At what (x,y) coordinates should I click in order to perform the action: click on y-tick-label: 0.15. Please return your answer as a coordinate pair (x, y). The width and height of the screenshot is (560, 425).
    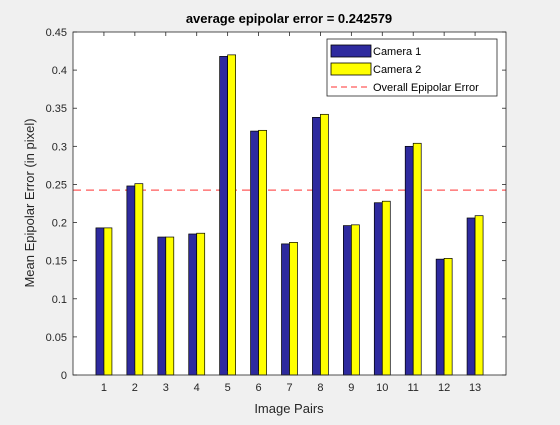
    Looking at the image, I should click on (56, 262).